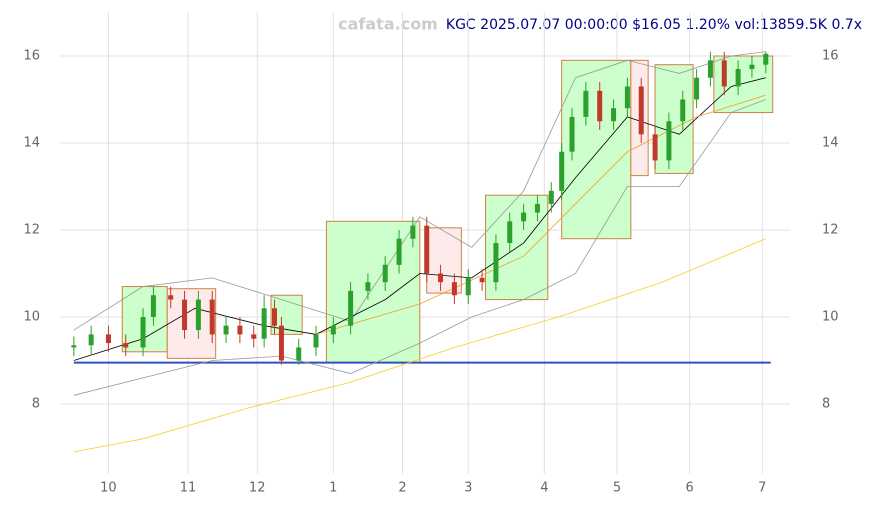 This screenshot has height=505, width=874. I want to click on x-tick-label: 3, so click(468, 488).